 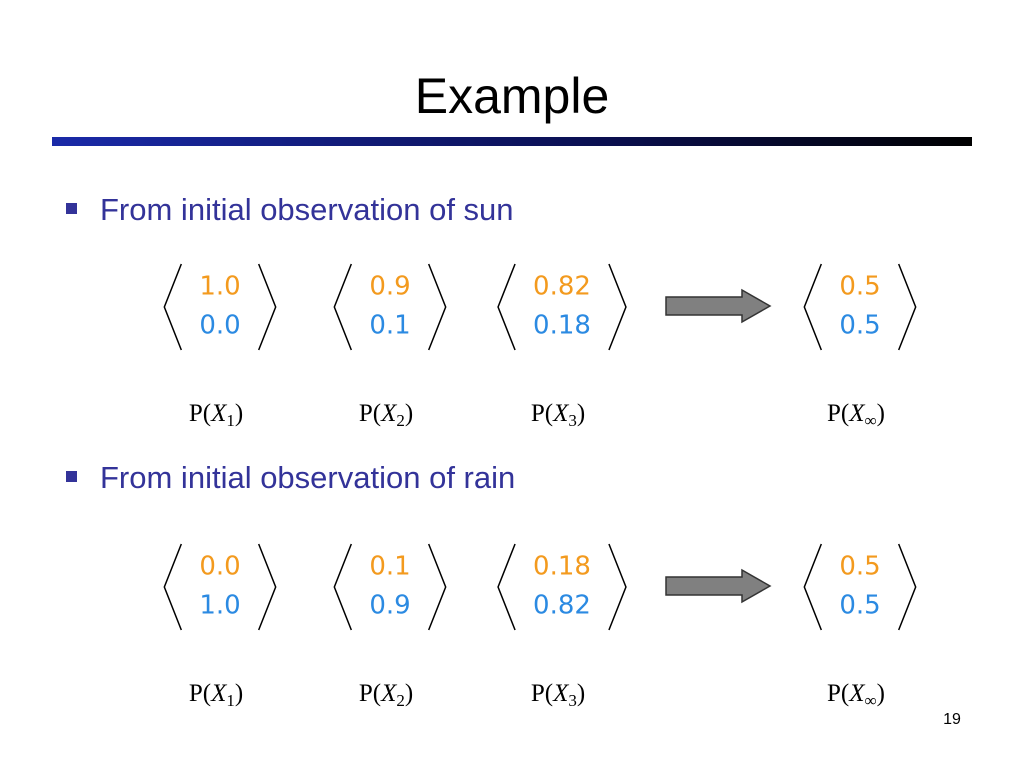 I want to click on probability-bottom: 1.0, so click(x=219, y=606).